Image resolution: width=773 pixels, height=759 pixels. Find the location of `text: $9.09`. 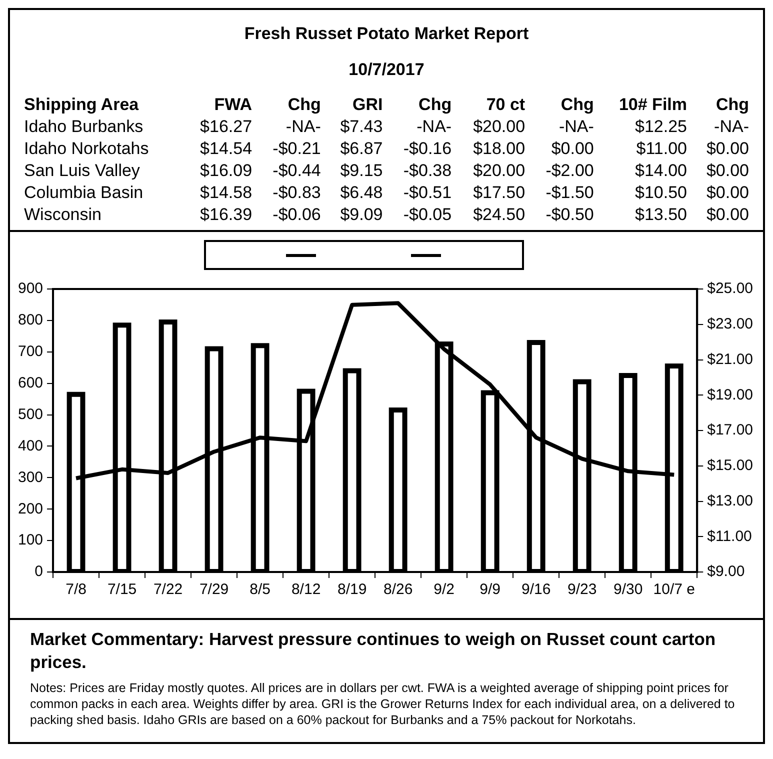

text: $9.09 is located at coordinates (361, 214).